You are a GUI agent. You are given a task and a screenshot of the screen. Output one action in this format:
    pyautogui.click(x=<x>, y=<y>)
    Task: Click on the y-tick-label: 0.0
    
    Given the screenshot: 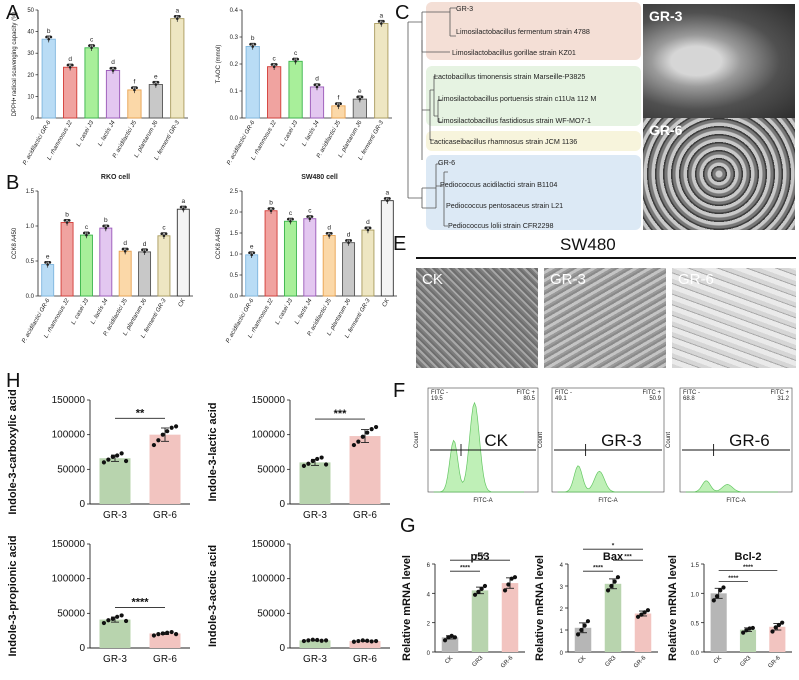 What is the action you would take?
    pyautogui.click(x=234, y=297)
    